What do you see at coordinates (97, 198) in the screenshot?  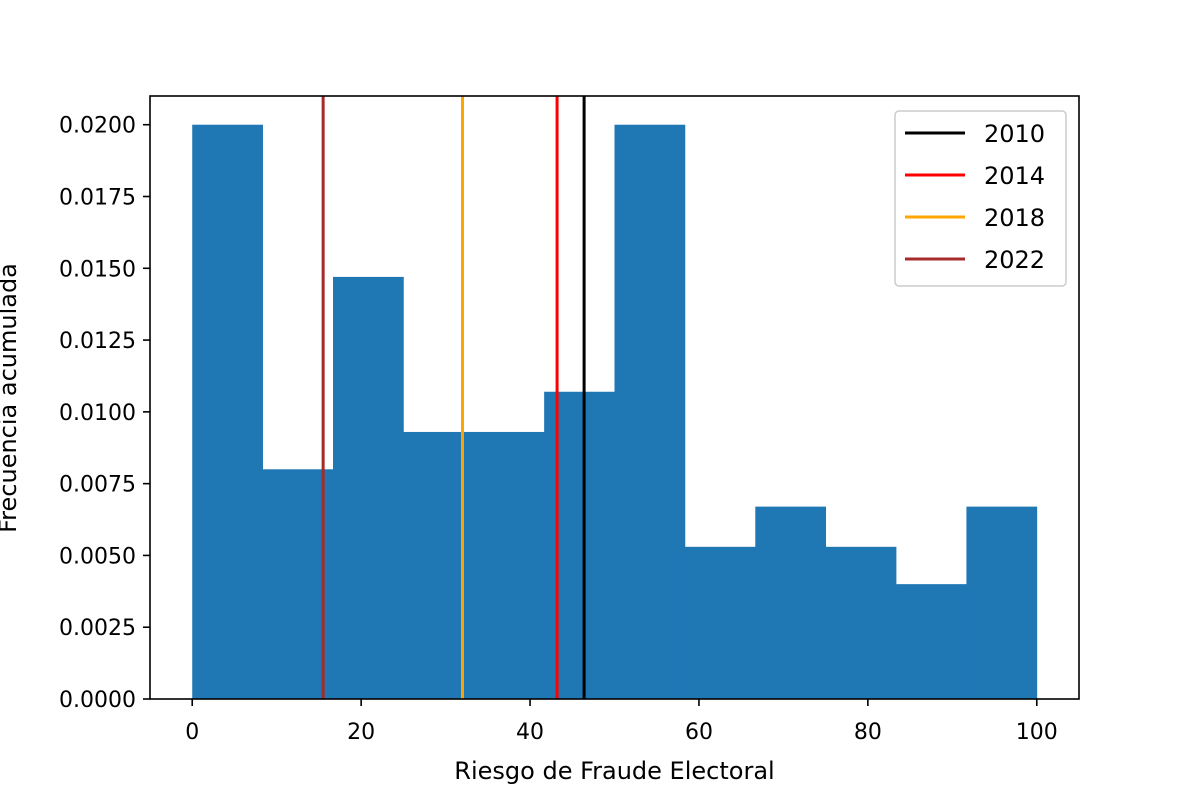 I see `y-tick-label: 0.0175` at bounding box center [97, 198].